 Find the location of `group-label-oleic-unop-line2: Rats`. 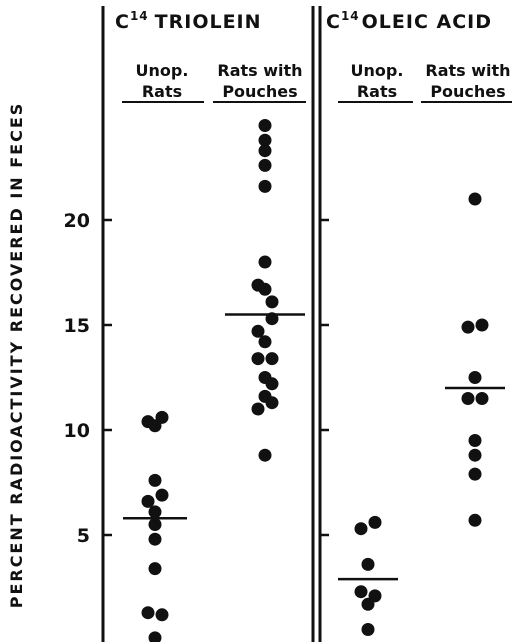

group-label-oleic-unop-line2: Rats is located at coordinates (377, 91).